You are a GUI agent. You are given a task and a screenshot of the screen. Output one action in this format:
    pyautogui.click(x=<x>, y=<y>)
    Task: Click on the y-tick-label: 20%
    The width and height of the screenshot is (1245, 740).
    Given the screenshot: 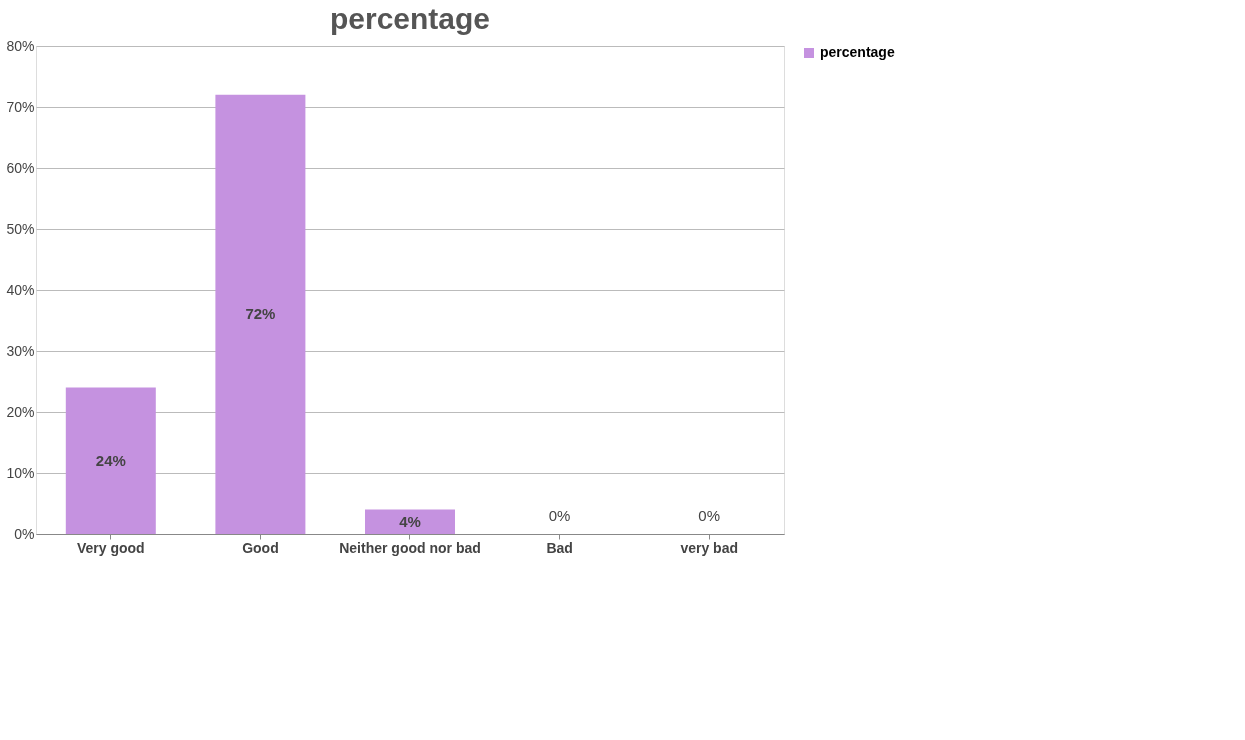 What is the action you would take?
    pyautogui.click(x=20, y=411)
    